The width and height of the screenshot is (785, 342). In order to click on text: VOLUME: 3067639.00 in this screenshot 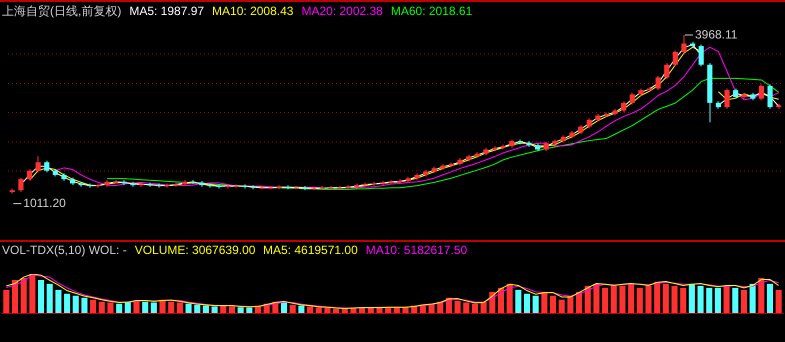, I will do `click(195, 250)`.